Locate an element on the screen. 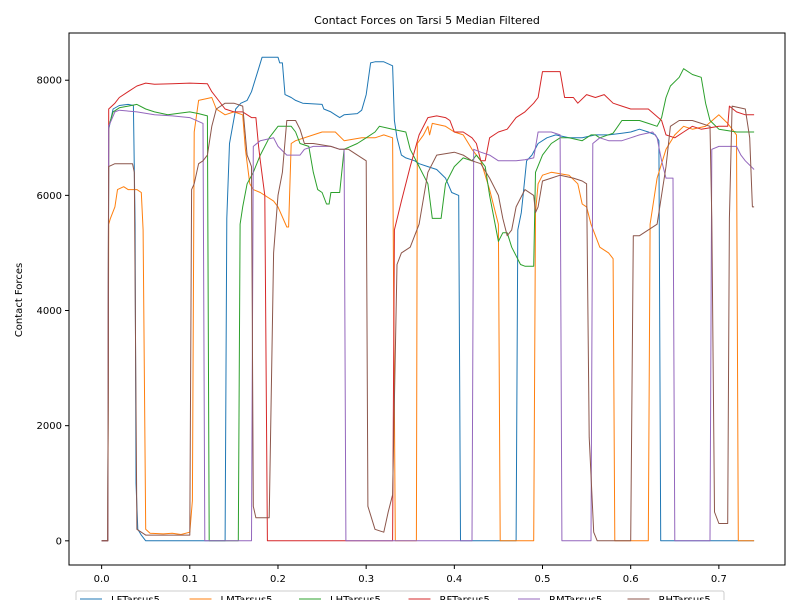 The width and height of the screenshot is (800, 600). x-tick-label: 0.7 is located at coordinates (719, 579).